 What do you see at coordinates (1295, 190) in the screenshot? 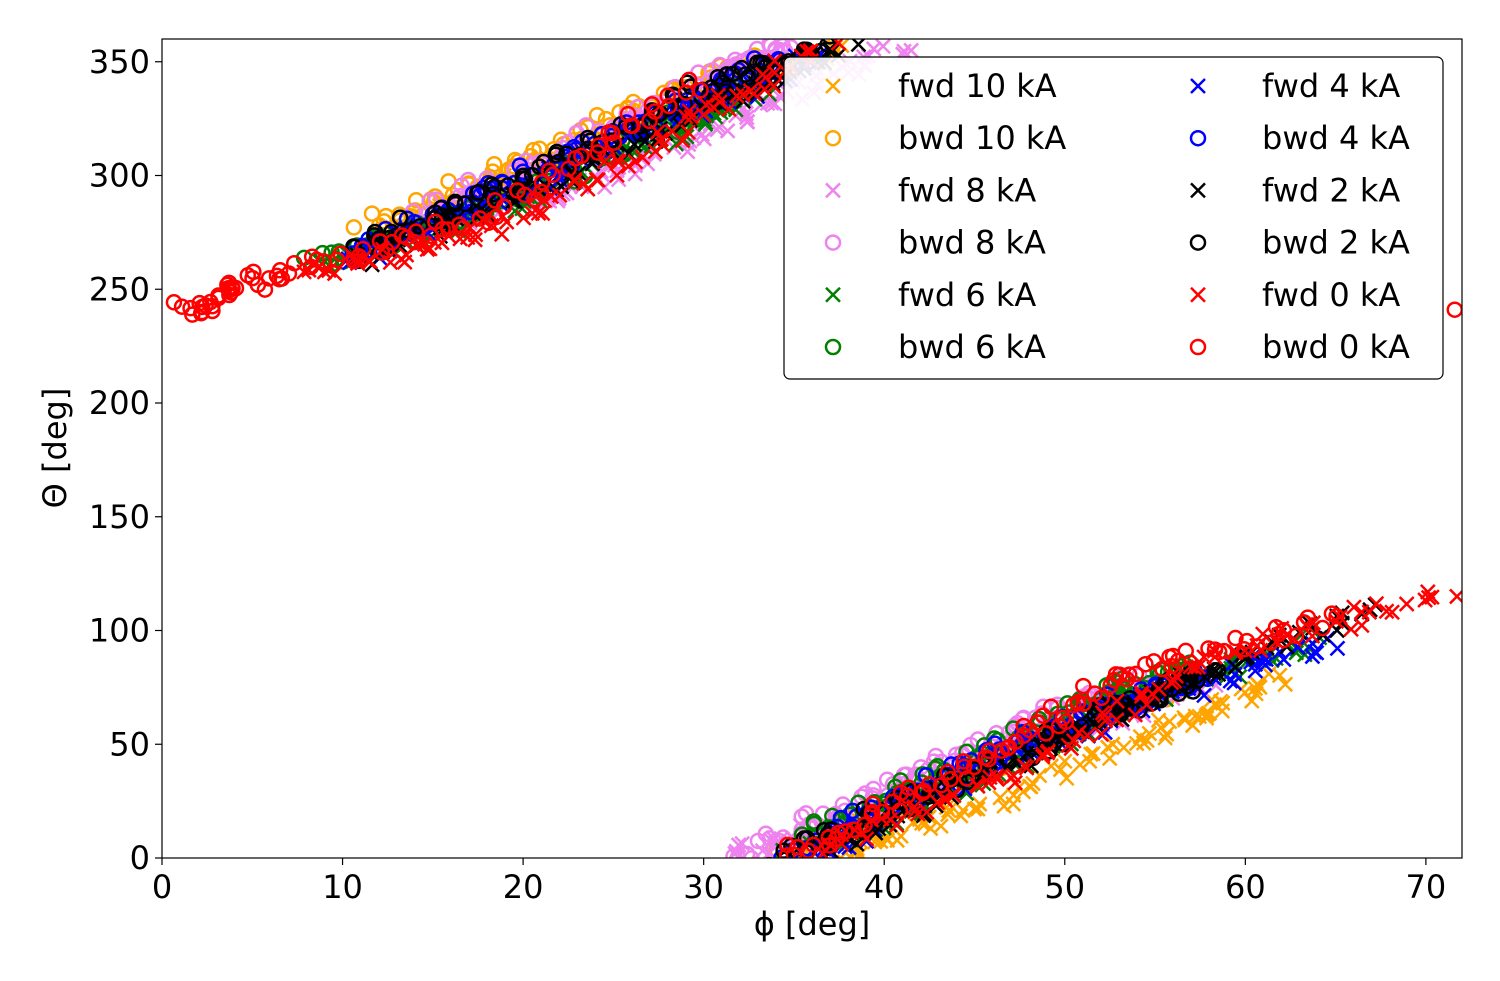
I see `legend-entry: fwd 2 kA` at bounding box center [1295, 190].